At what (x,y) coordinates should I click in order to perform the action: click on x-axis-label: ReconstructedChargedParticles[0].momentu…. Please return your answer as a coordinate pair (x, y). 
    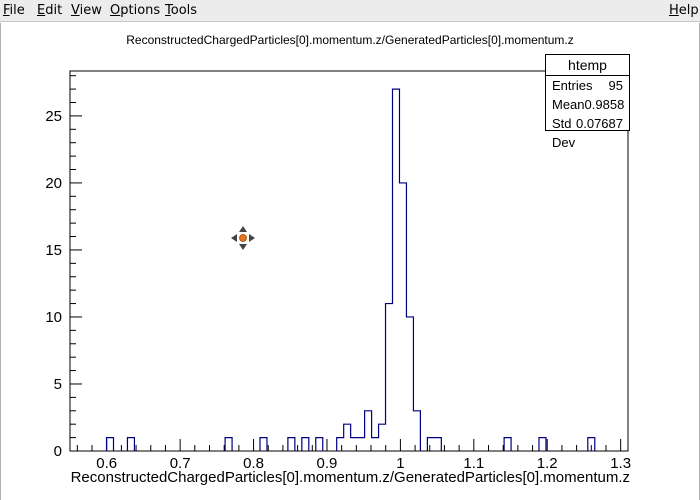
    Looking at the image, I should click on (350, 477).